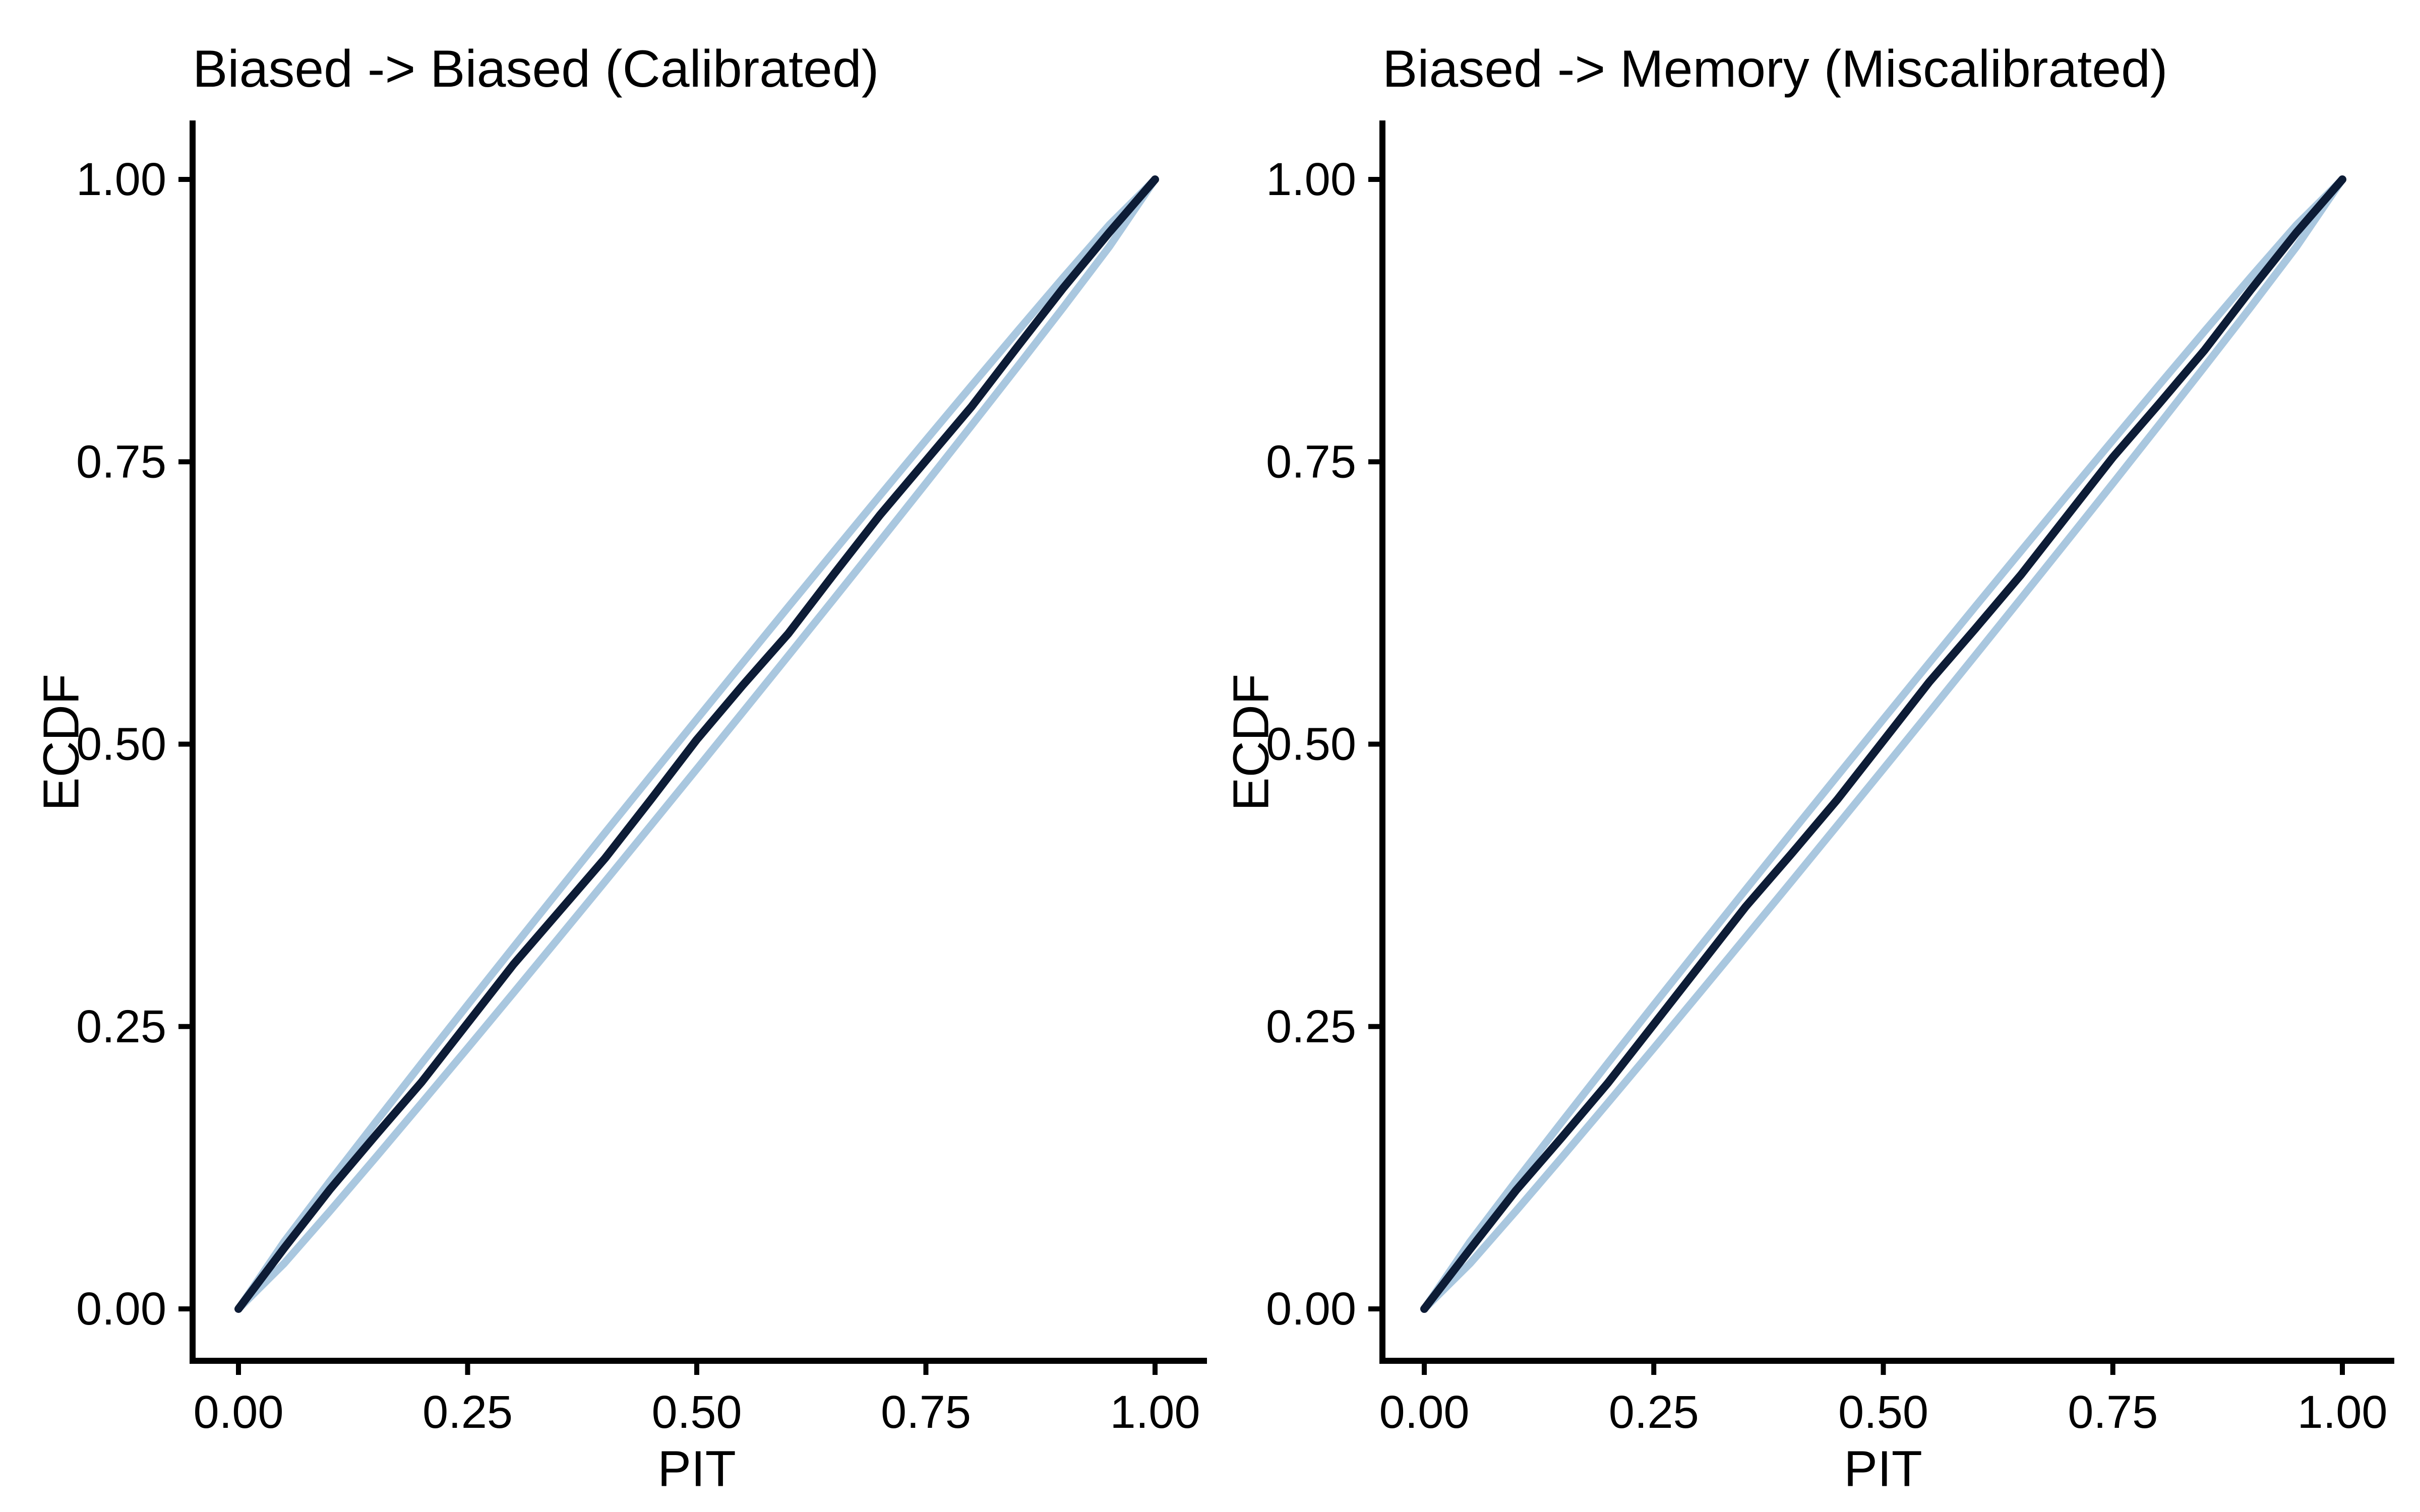 Image resolution: width=2420 pixels, height=1512 pixels. Describe the element at coordinates (696, 1468) in the screenshot. I see `x-axis-title-left: PIT` at that location.